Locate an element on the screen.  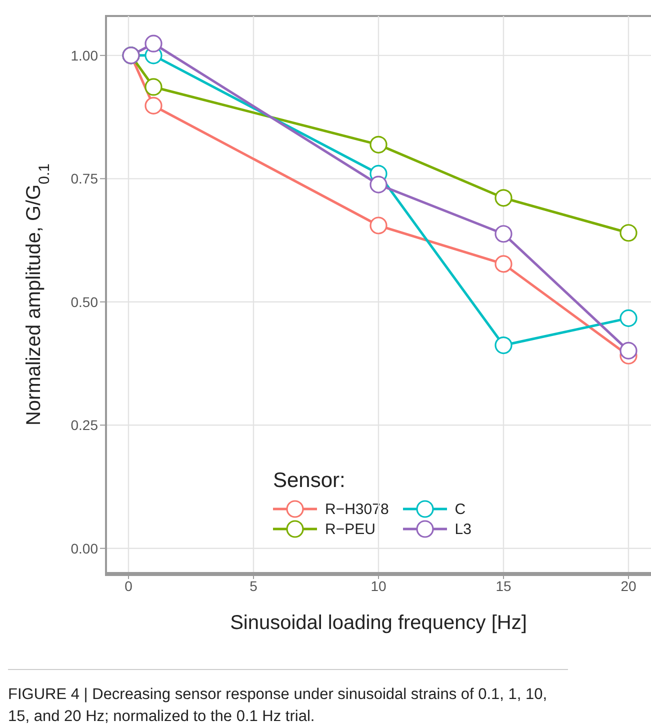
x-tick-label: 15 is located at coordinates (504, 586).